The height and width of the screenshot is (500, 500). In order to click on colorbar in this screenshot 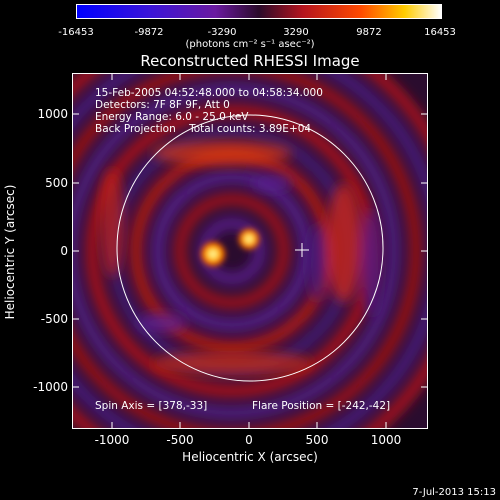, I will do `click(259, 11)`.